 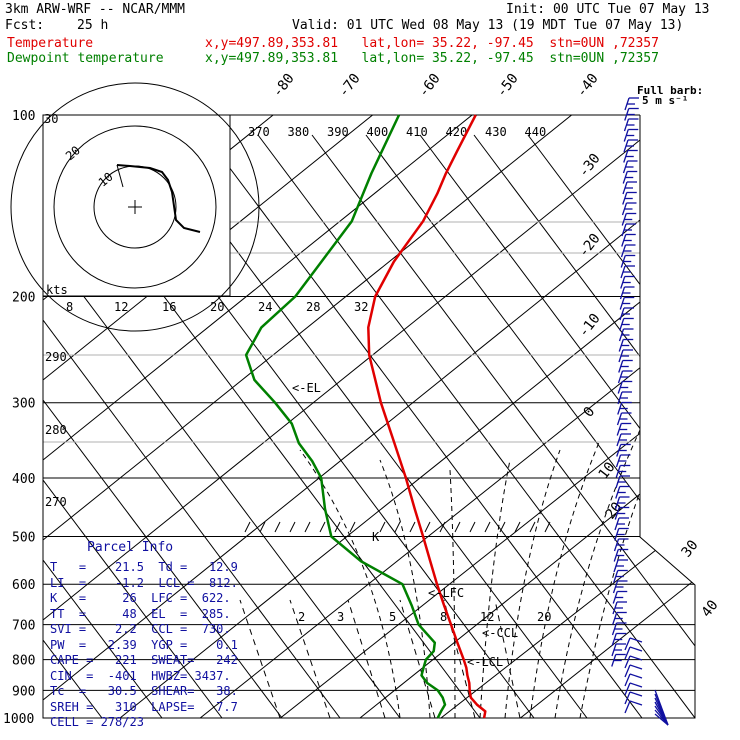 What do you see at coordinates (25, 25) in the screenshot?
I see `forecast-label: Fcst:` at bounding box center [25, 25].